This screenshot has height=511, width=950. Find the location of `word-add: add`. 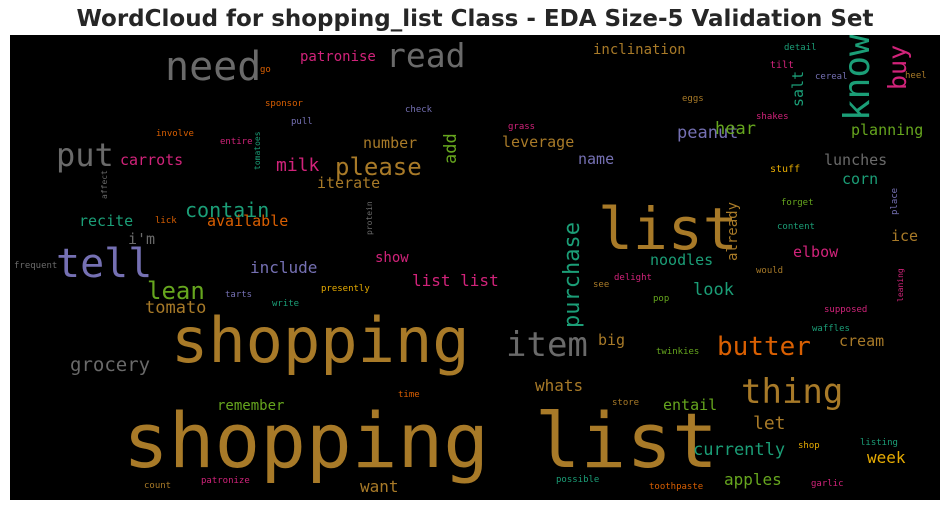

word-add: add is located at coordinates (451, 148).